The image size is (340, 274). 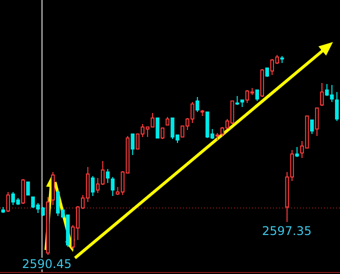 I want to click on annotation: 2597.35, so click(x=287, y=231).